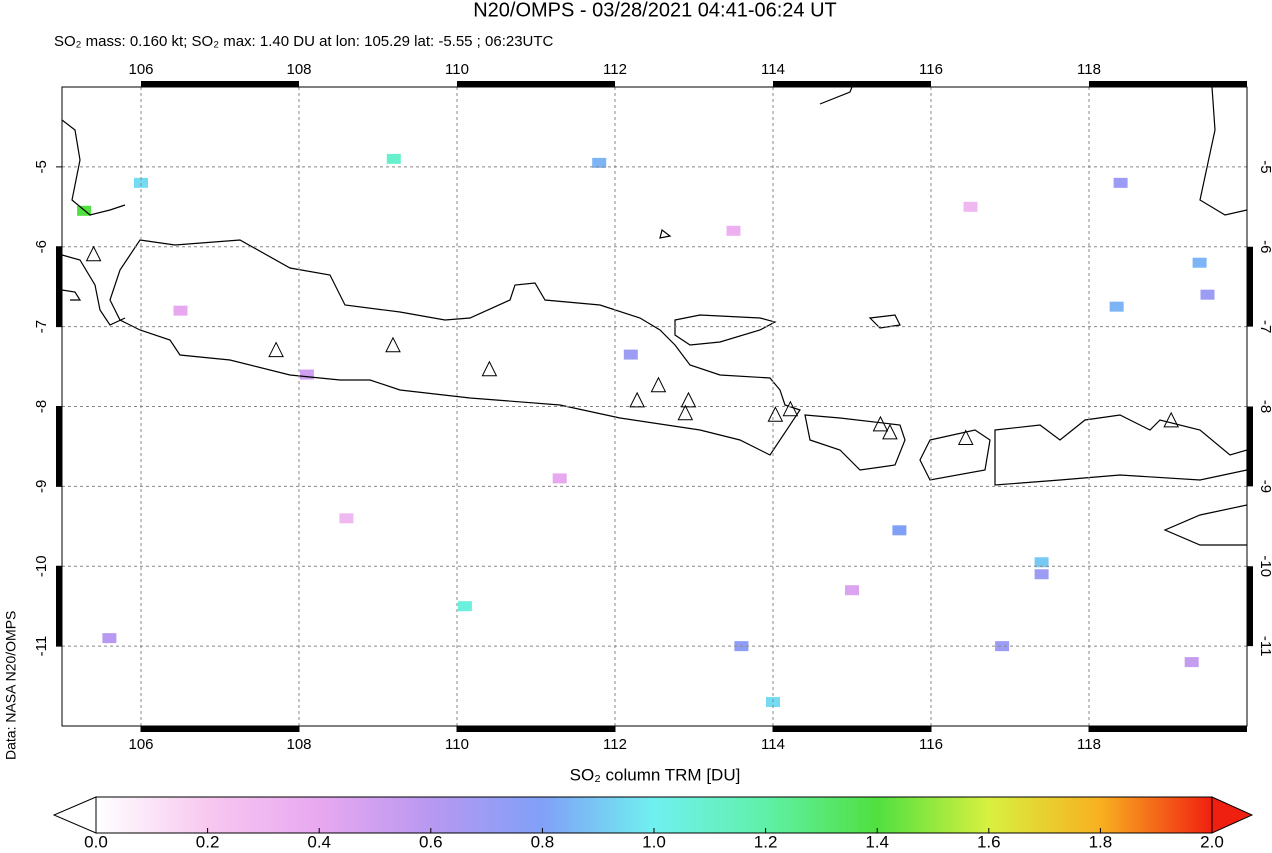  I want to click on colorbar-tick-label: 1.8, so click(1101, 841).